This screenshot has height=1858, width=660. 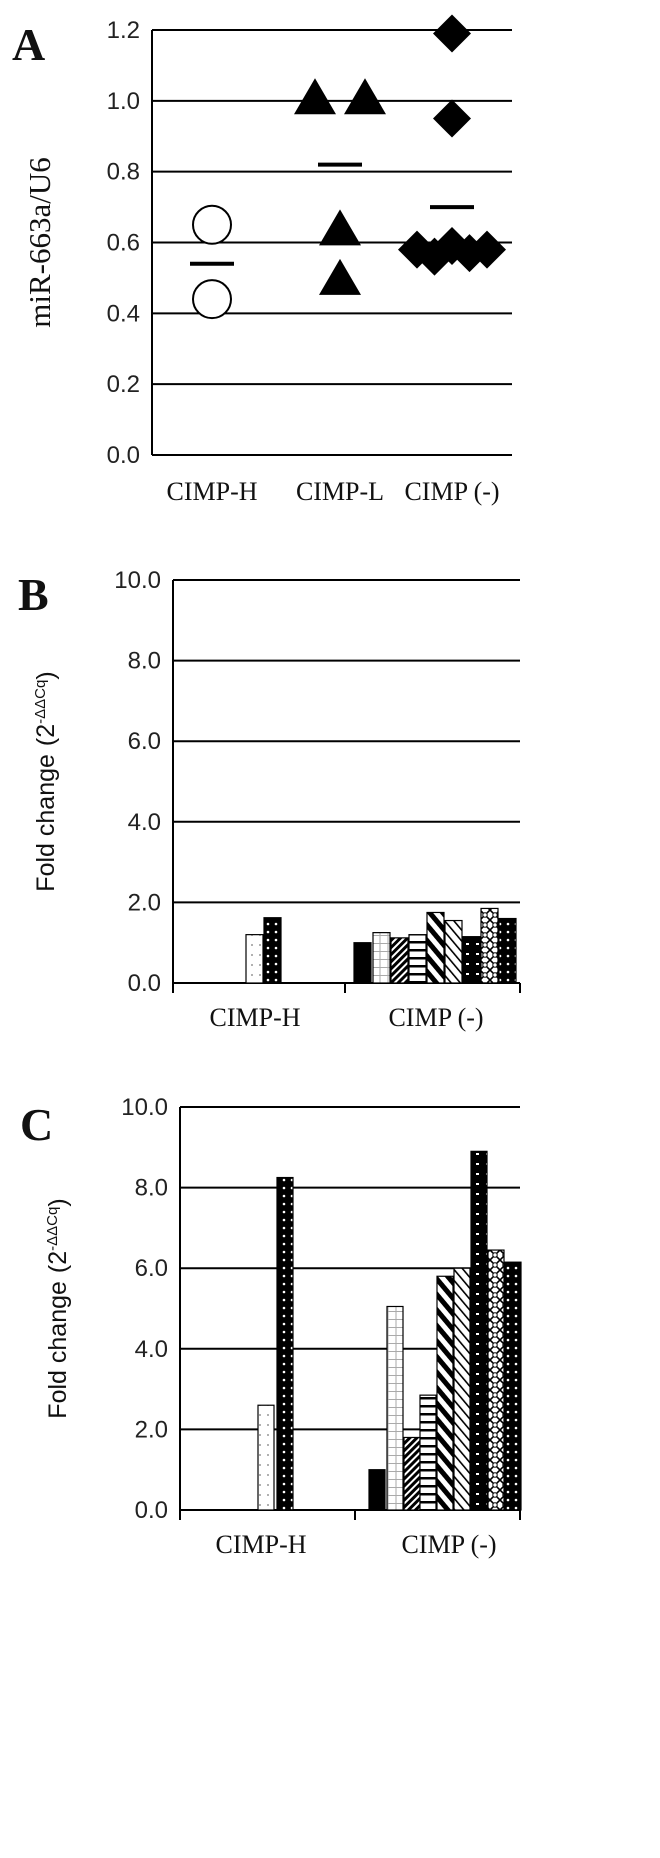 What do you see at coordinates (123, 243) in the screenshot?
I see `y-tick-label: 0.6` at bounding box center [123, 243].